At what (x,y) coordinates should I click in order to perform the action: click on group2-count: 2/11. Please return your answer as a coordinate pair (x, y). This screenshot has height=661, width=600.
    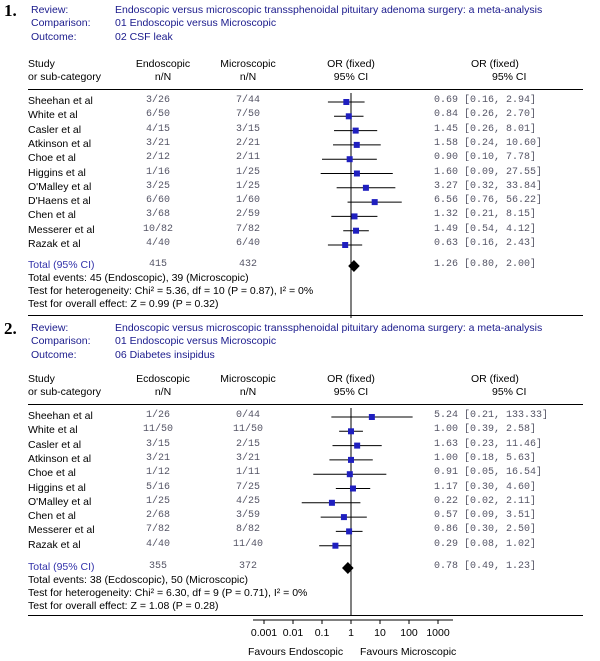
    Looking at the image, I should click on (247, 158).